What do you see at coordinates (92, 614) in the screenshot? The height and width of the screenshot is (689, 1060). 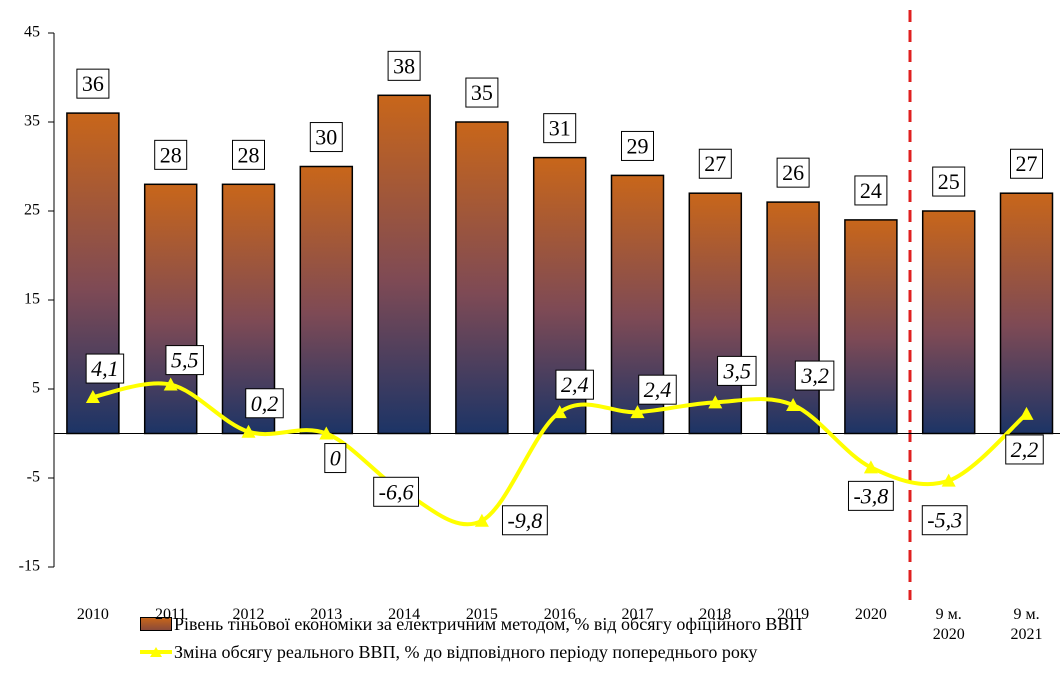 I see `x-tick-label: 2010` at bounding box center [92, 614].